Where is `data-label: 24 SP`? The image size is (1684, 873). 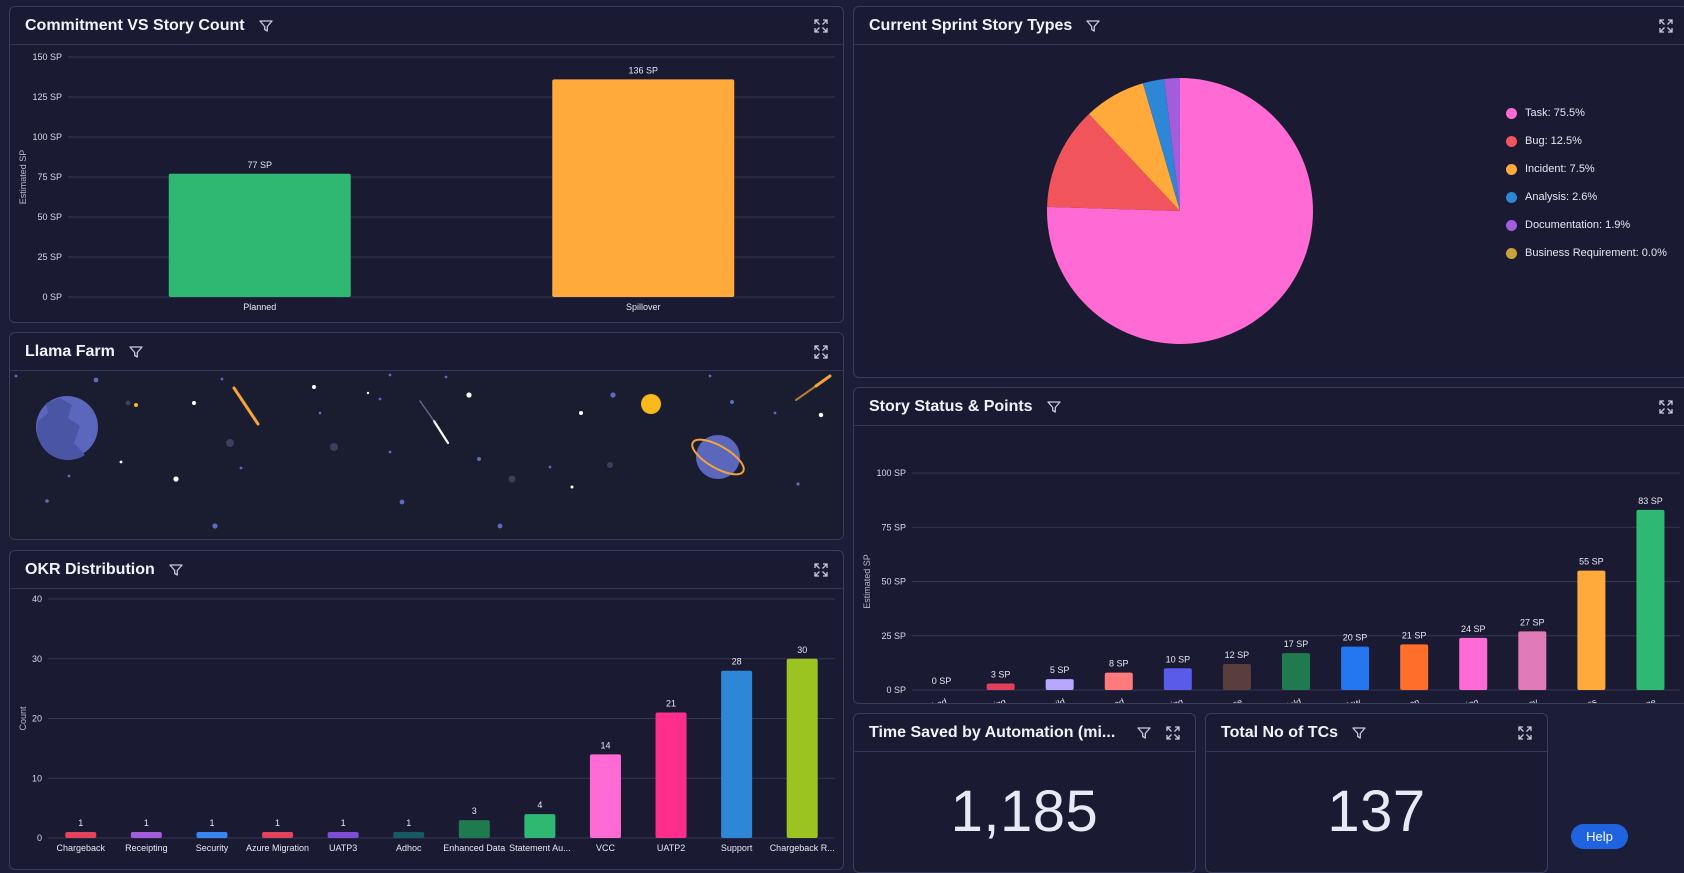
data-label: 24 SP is located at coordinates (1473, 629).